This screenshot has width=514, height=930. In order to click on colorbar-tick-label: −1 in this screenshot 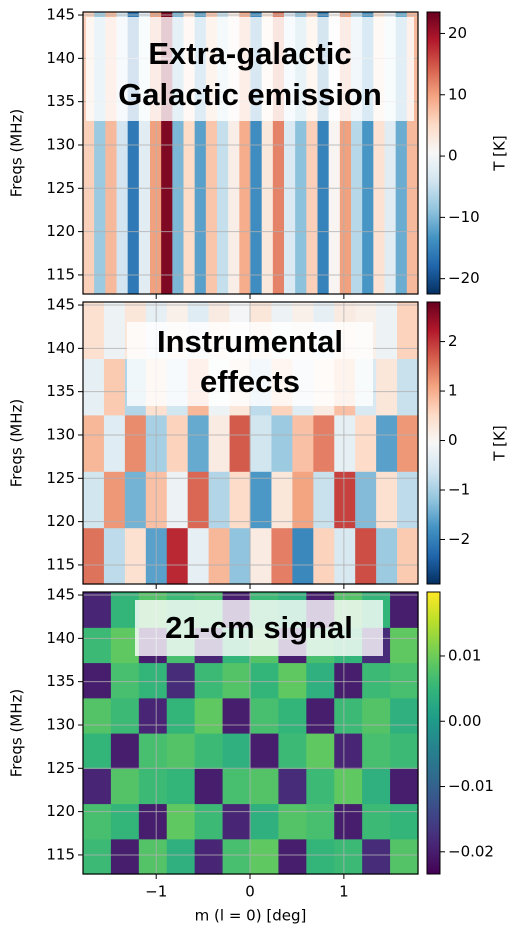, I will do `click(459, 490)`.